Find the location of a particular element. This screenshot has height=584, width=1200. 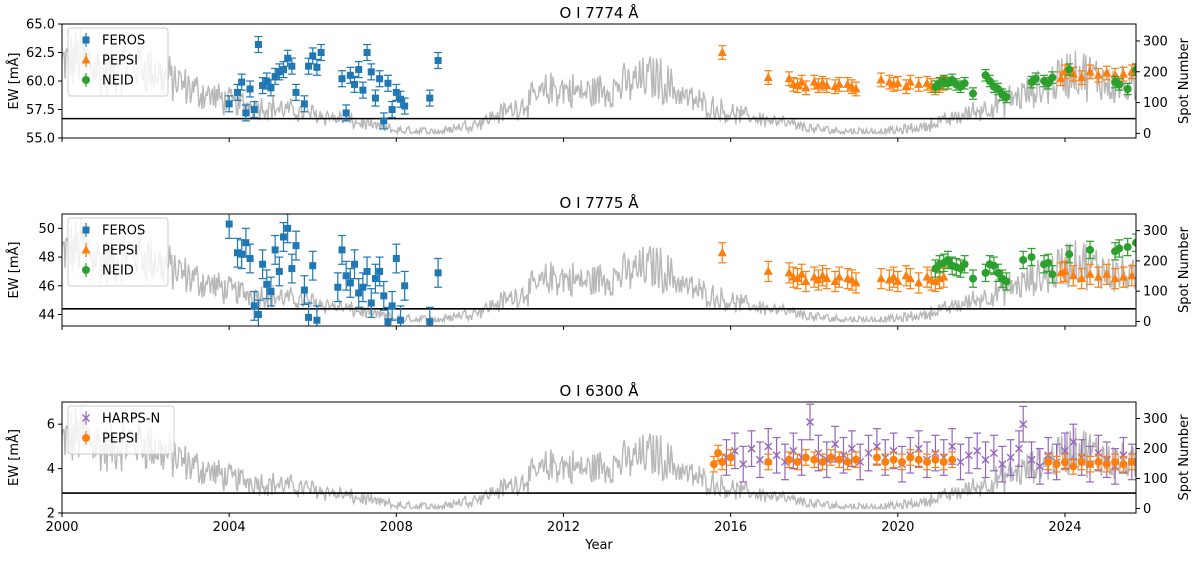

y-right-tick-label: 100 is located at coordinates (1155, 292).